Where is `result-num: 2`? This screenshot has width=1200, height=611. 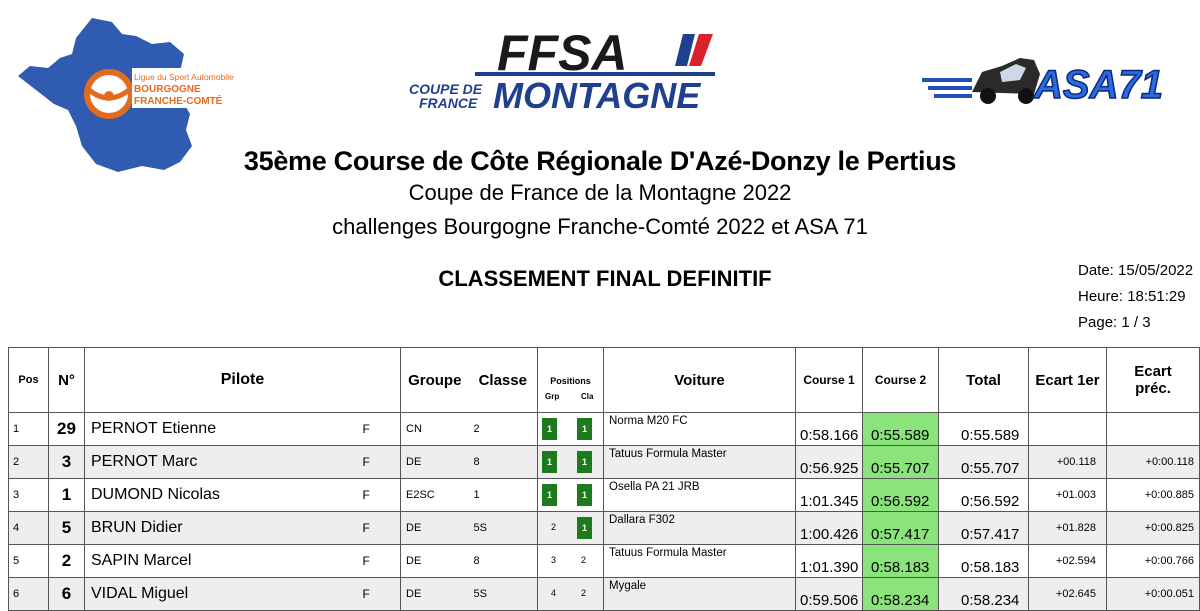 result-num: 2 is located at coordinates (66, 561).